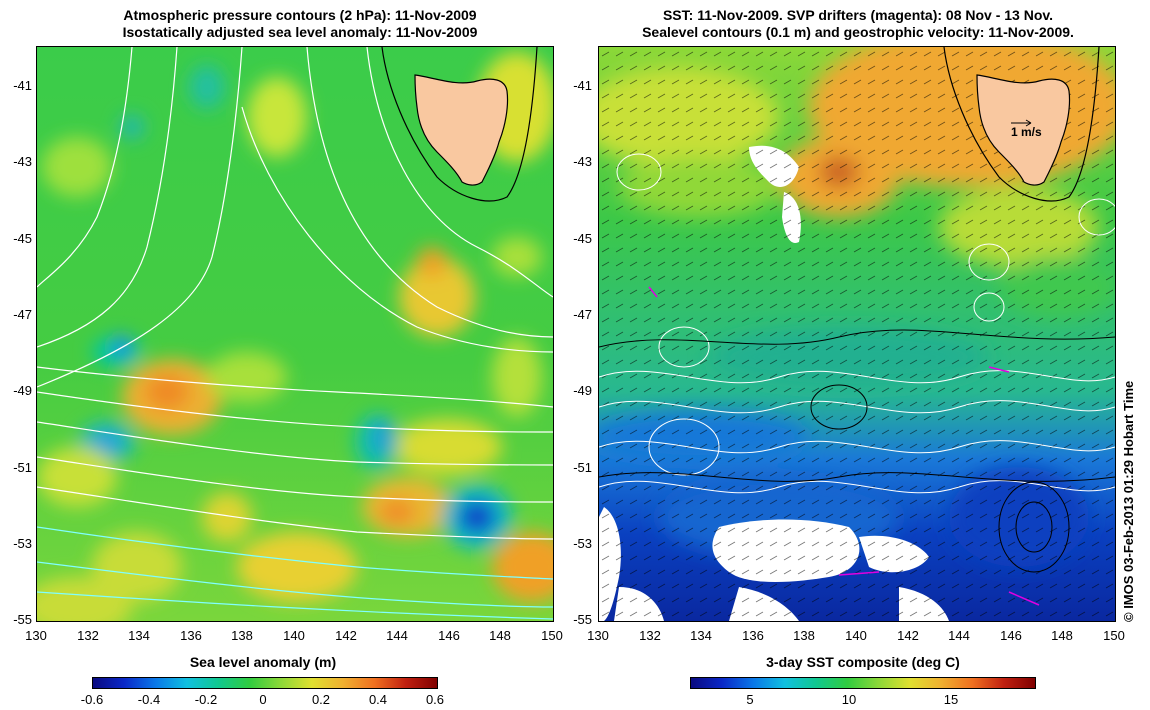 The height and width of the screenshot is (710, 1150). Describe the element at coordinates (753, 635) in the screenshot. I see `right-xtick-3: 136` at that location.